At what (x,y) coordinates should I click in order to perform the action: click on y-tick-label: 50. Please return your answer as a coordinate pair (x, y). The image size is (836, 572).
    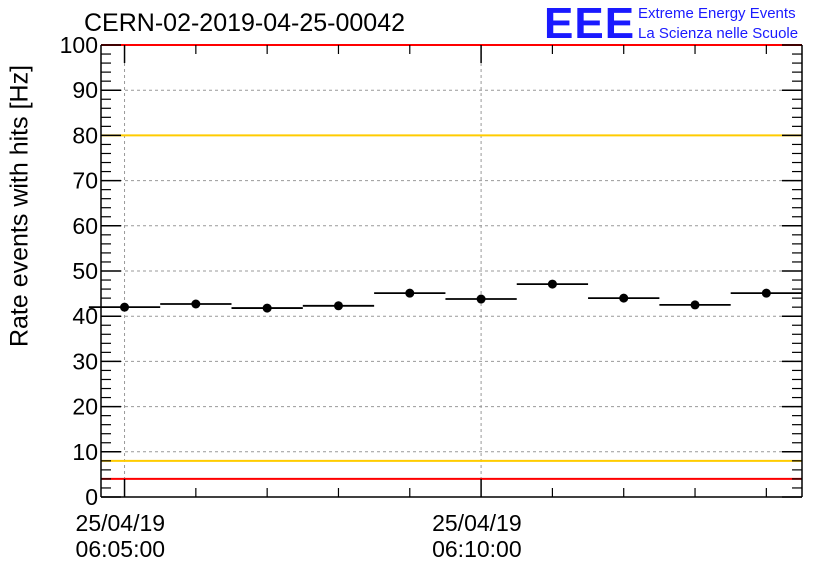
    Looking at the image, I should click on (85, 271).